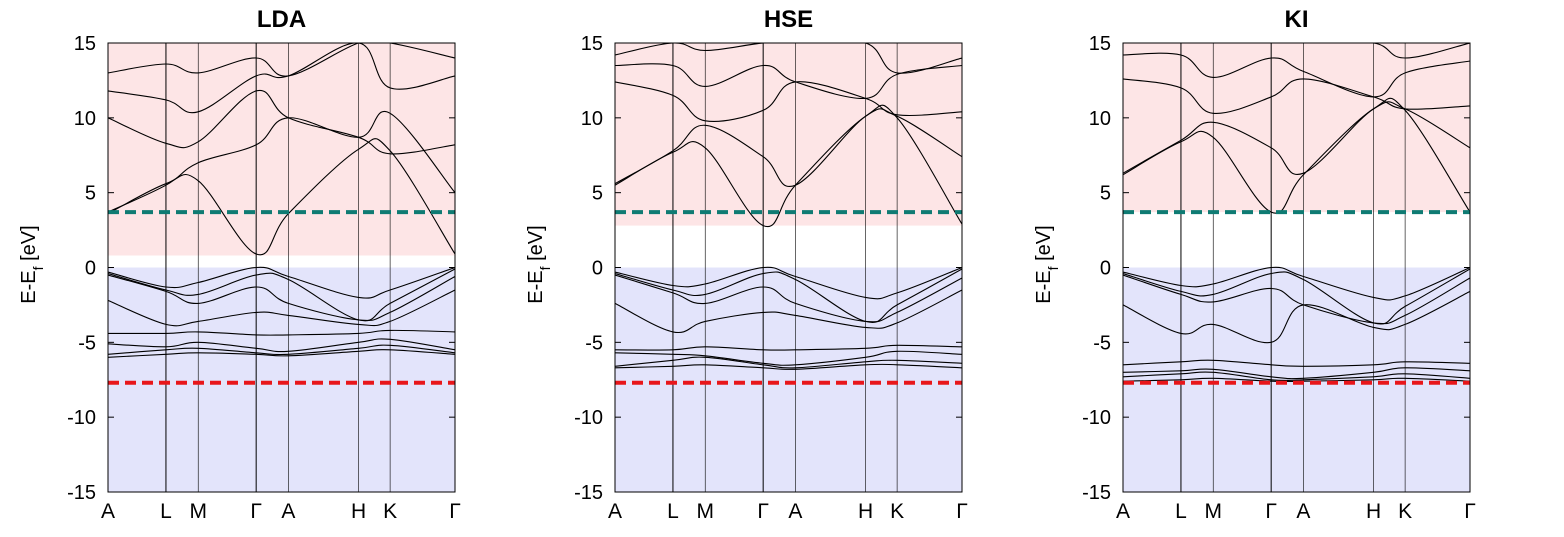 This screenshot has width=1564, height=537. I want to click on panel-title: LDA, so click(281, 19).